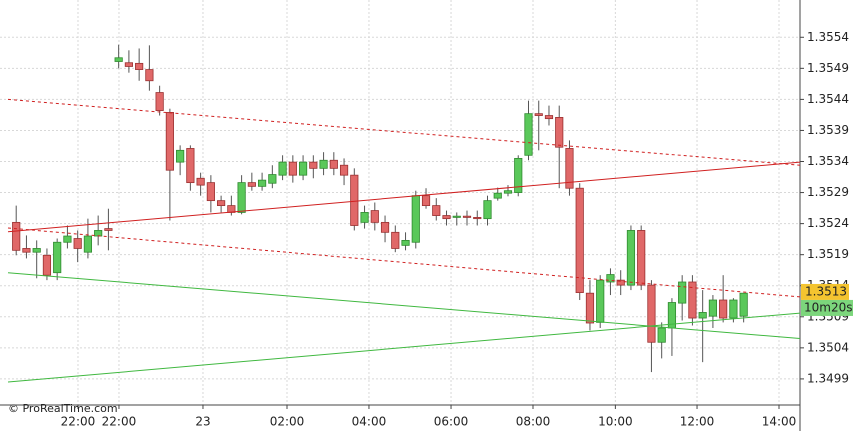  I want to click on watermark: © ProRealTime.com, so click(63, 408).